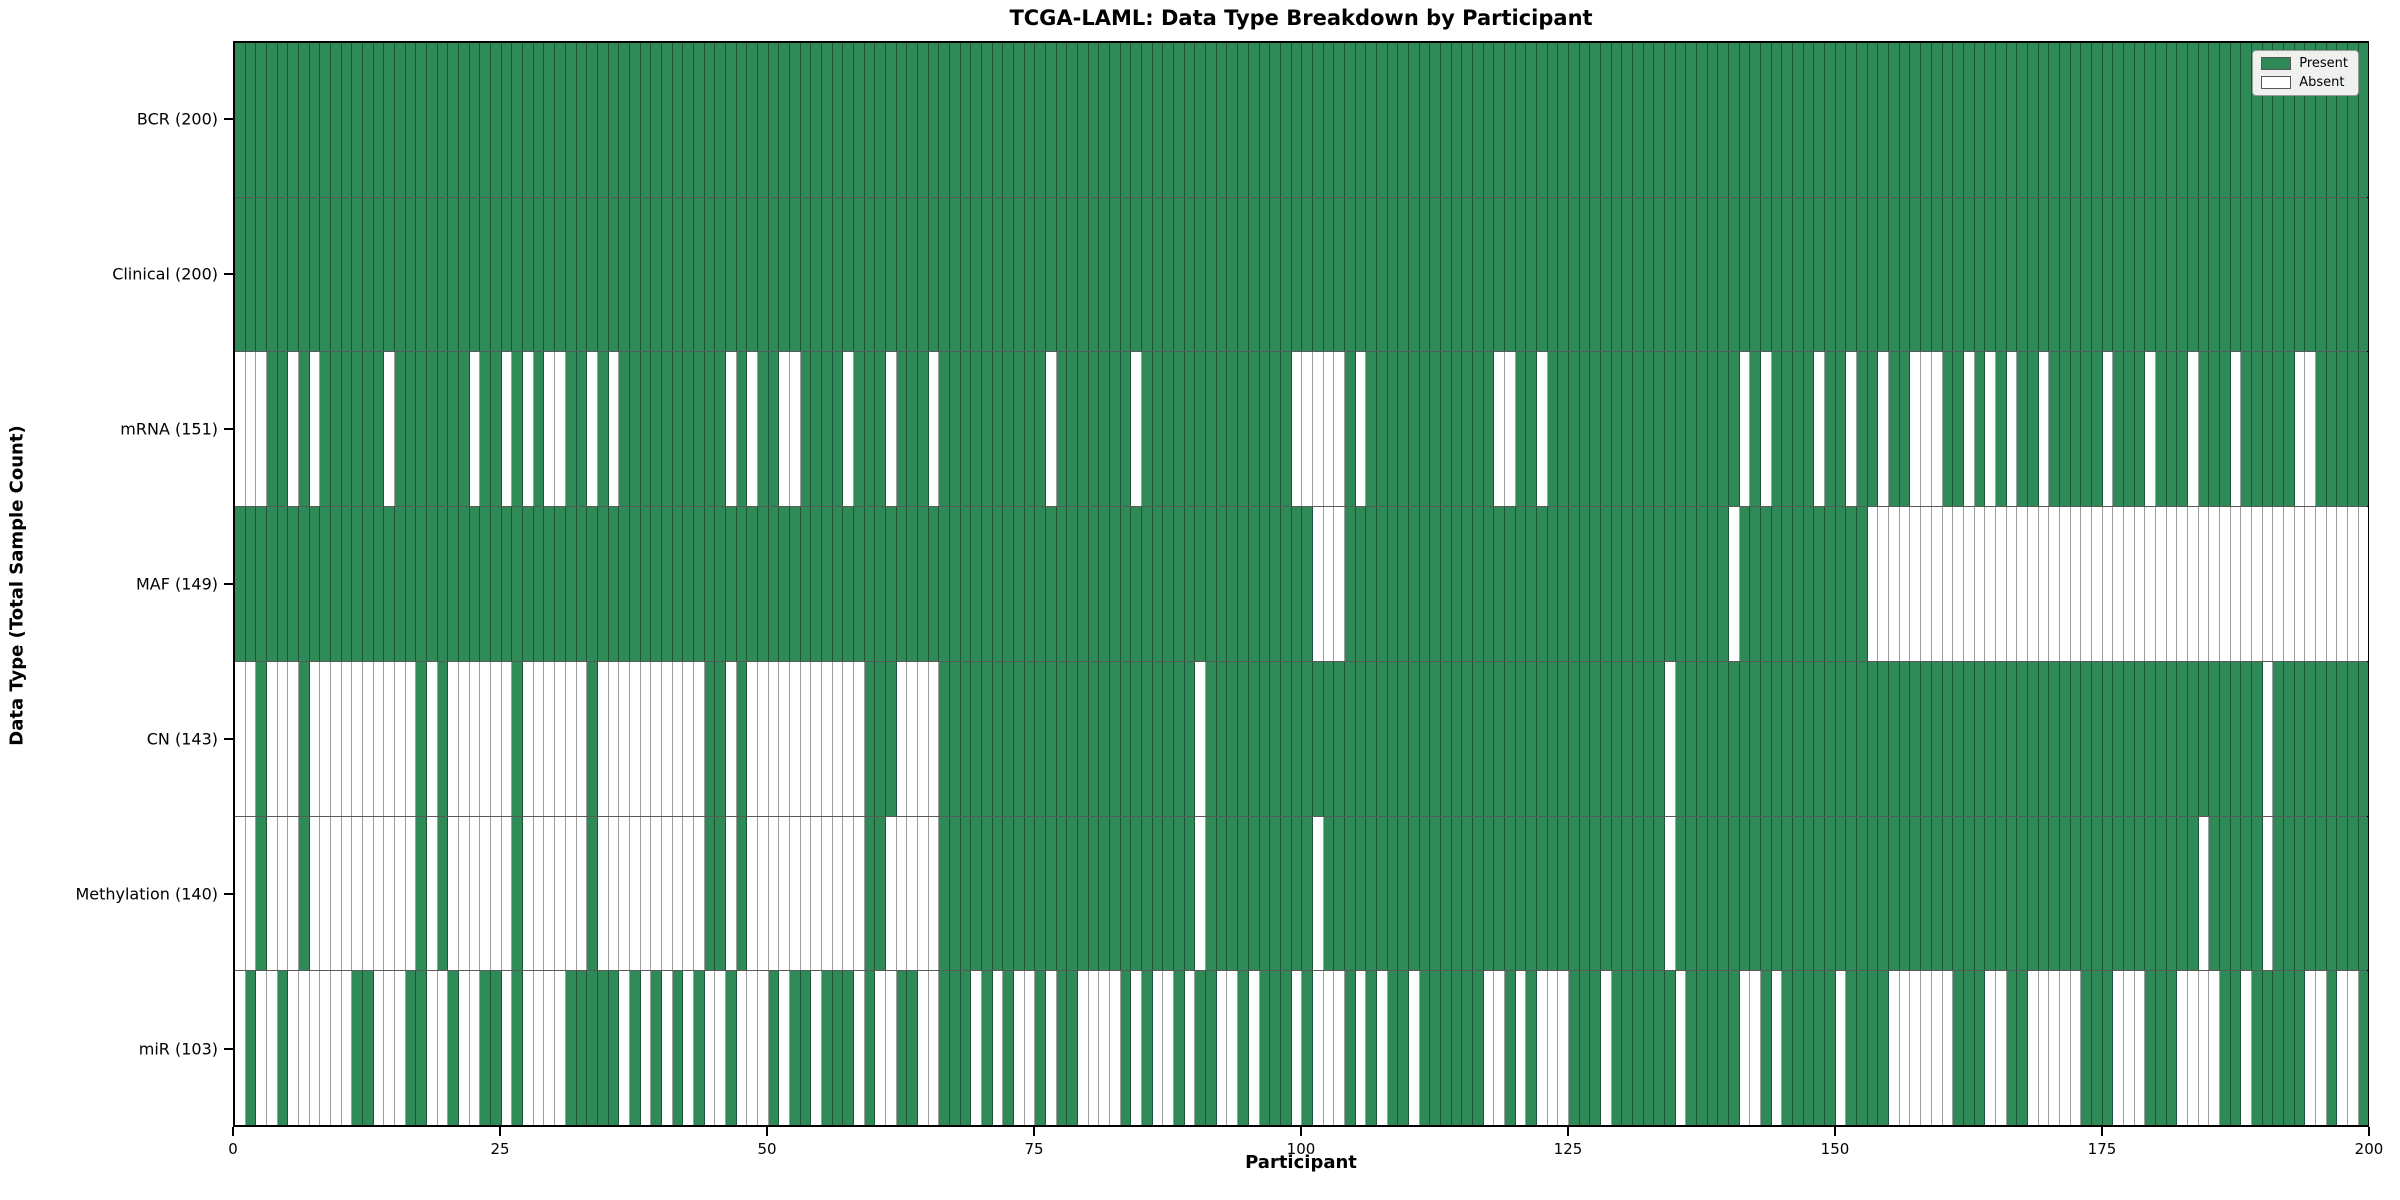  Describe the element at coordinates (500, 1131) in the screenshot. I see `x-tick-mark` at that location.